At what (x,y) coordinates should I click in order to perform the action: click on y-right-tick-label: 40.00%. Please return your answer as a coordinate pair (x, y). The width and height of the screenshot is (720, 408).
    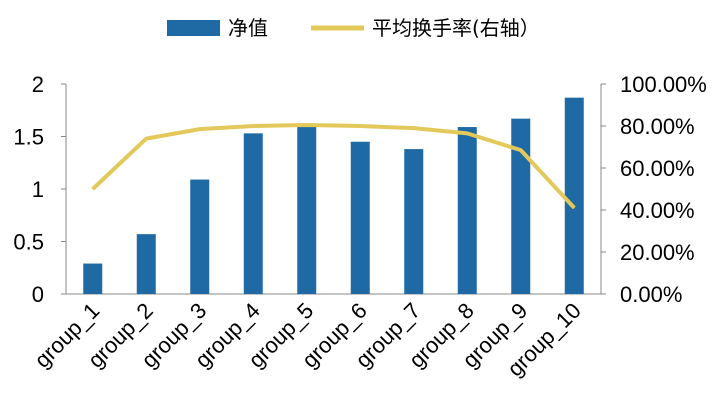
    Looking at the image, I should click on (657, 210).